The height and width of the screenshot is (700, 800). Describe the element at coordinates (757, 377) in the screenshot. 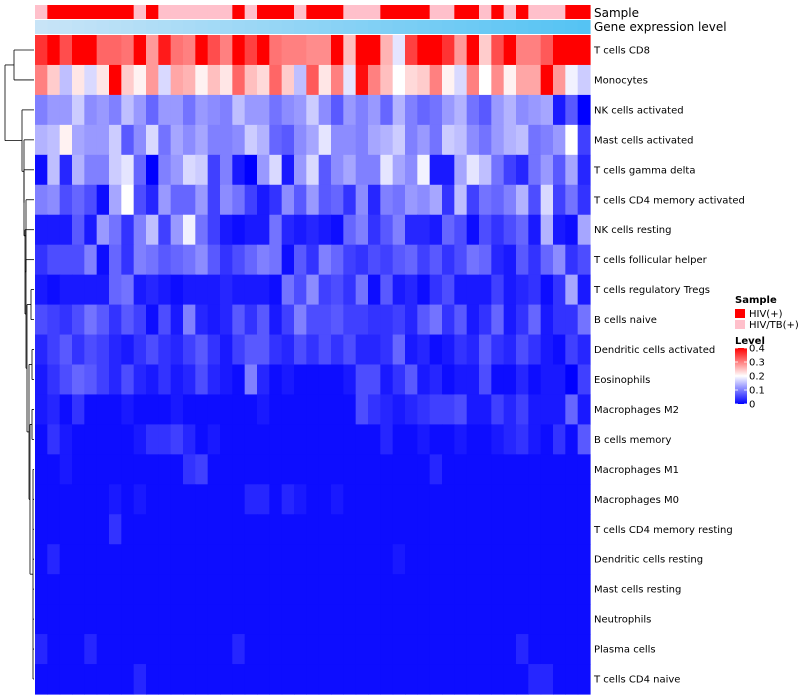

I see `level-tick-label: 0.2` at that location.